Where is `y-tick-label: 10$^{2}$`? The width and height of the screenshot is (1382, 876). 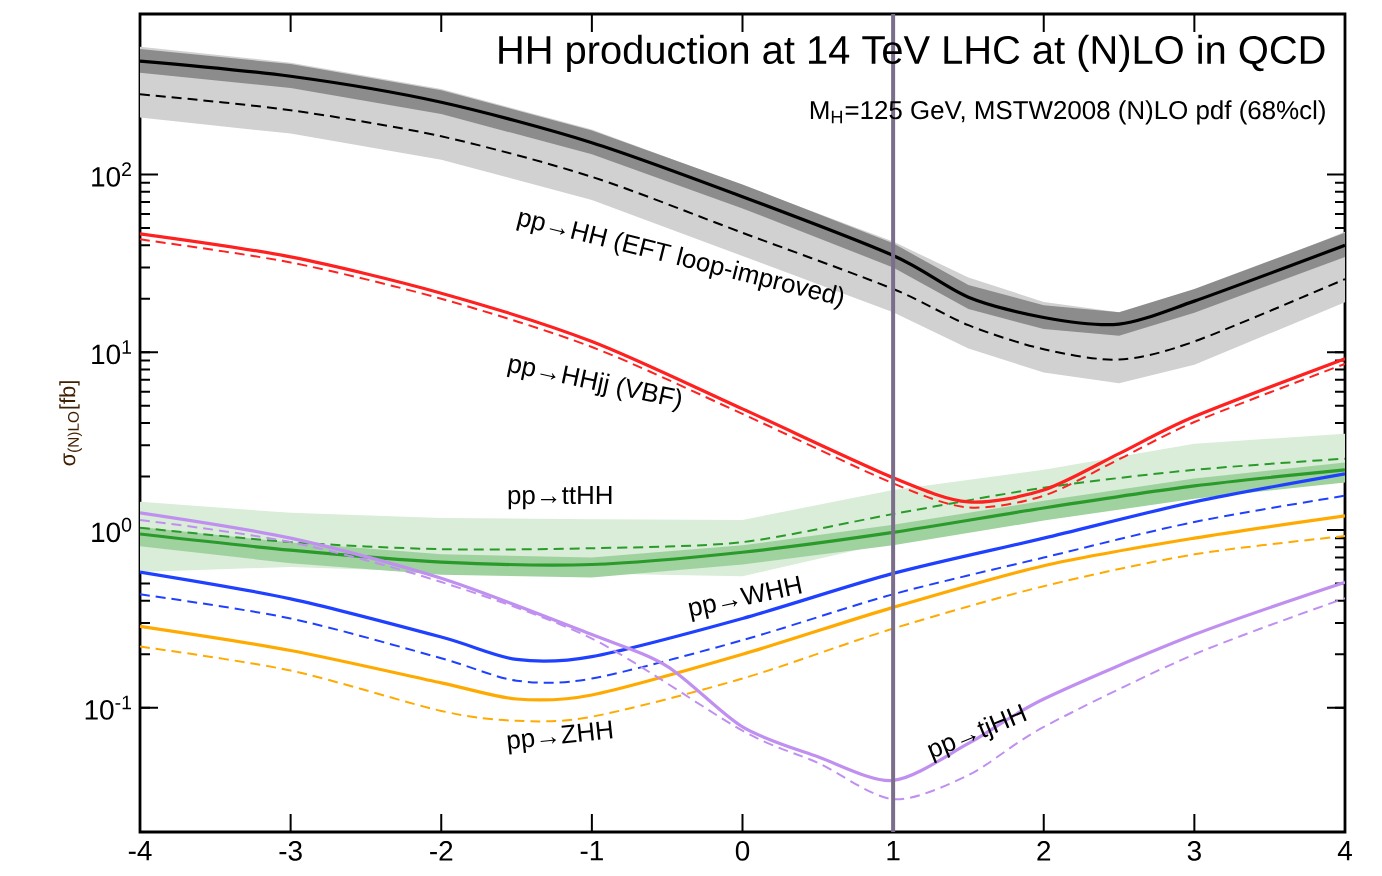
y-tick-label: 10$^{2}$ is located at coordinates (111, 174).